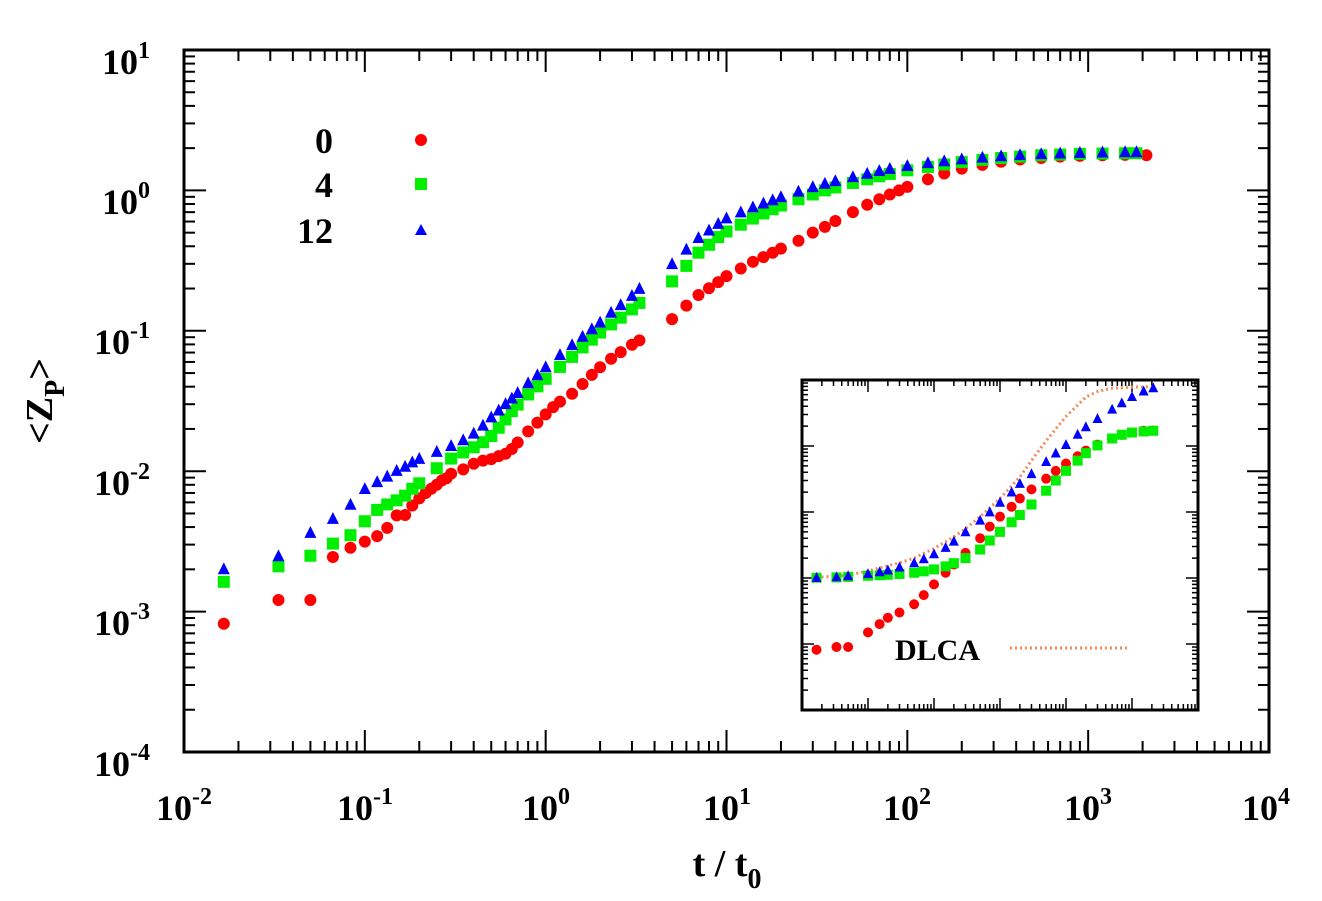 This screenshot has height=901, width=1322. What do you see at coordinates (421, 229) in the screenshot?
I see `legend-marker-triangle` at bounding box center [421, 229].